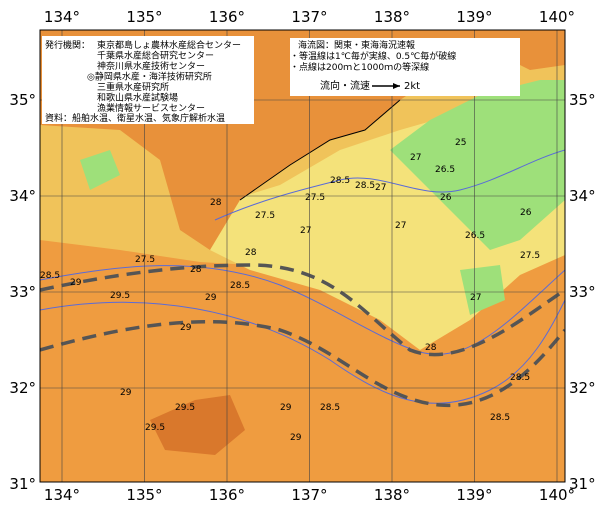 This screenshot has height=509, width=600. I want to click on lat-label-left: 35°, so click(22, 100).